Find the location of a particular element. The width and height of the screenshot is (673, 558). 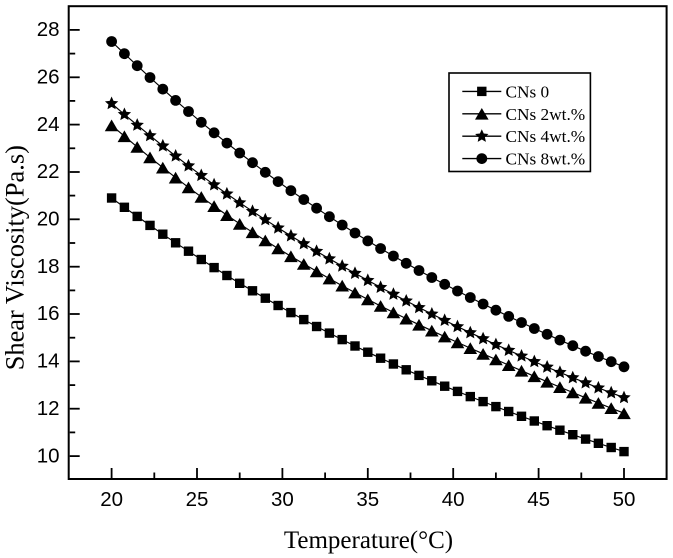

svg-text: 14 is located at coordinates (48, 361).